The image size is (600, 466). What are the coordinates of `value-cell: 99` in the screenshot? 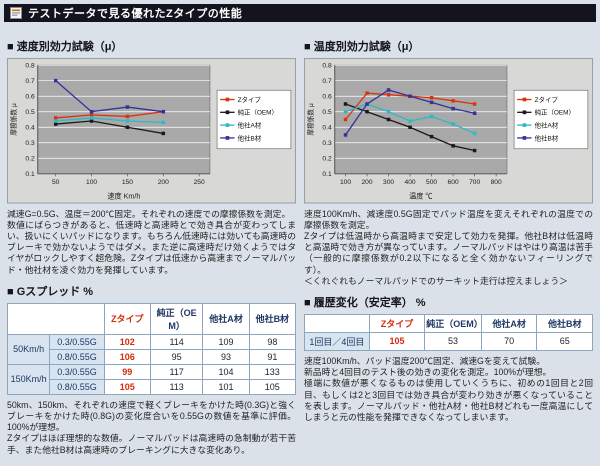 It's located at (127, 371).